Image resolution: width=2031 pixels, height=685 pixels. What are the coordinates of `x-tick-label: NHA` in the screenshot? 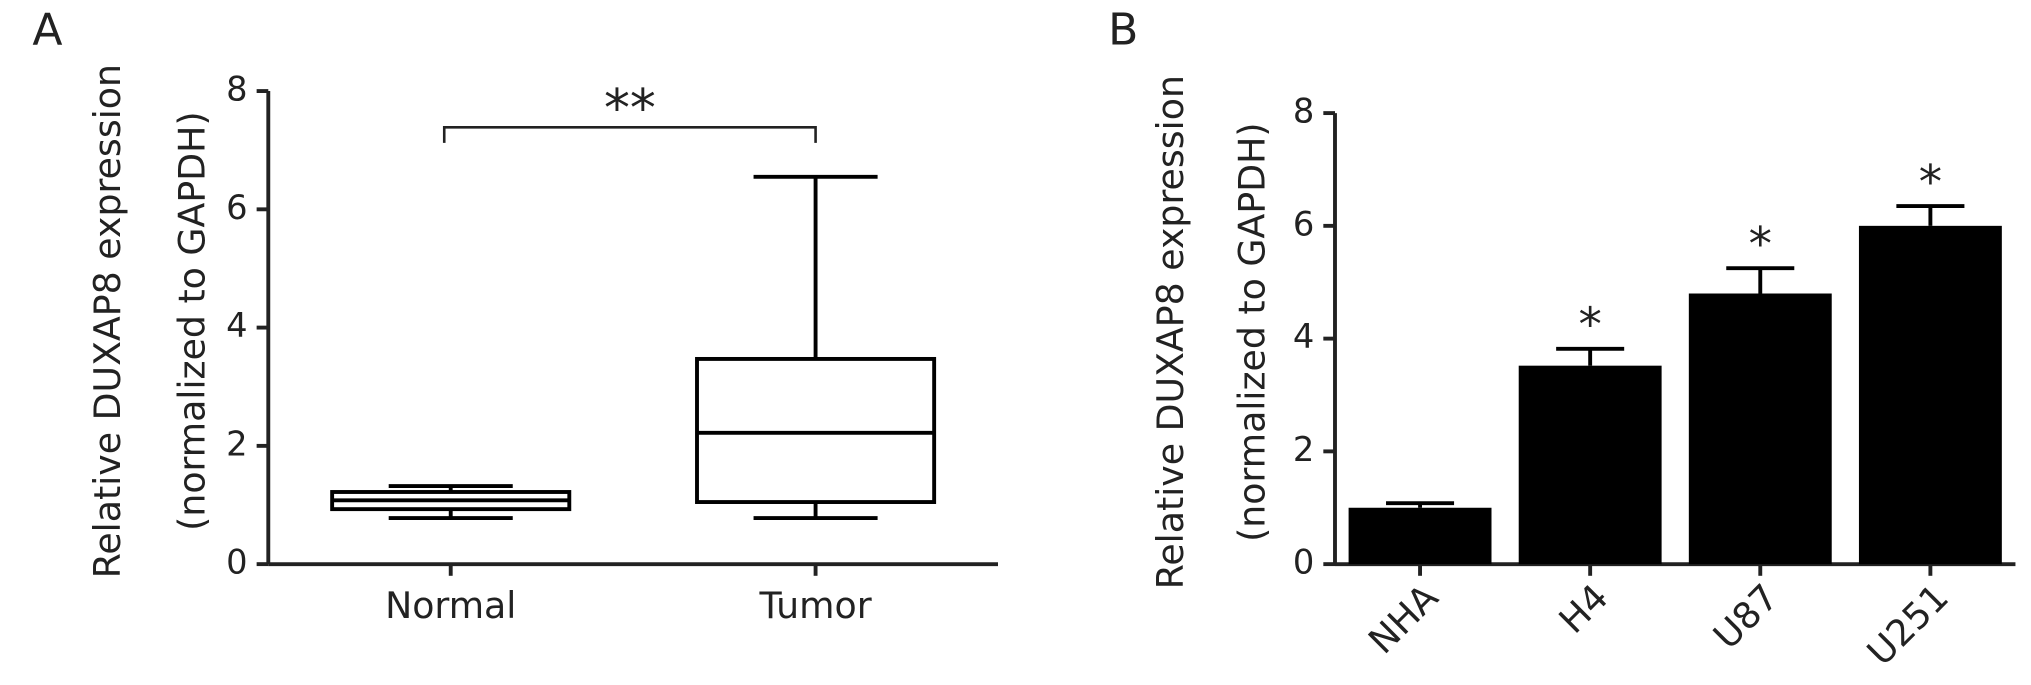 It's located at (1403, 619).